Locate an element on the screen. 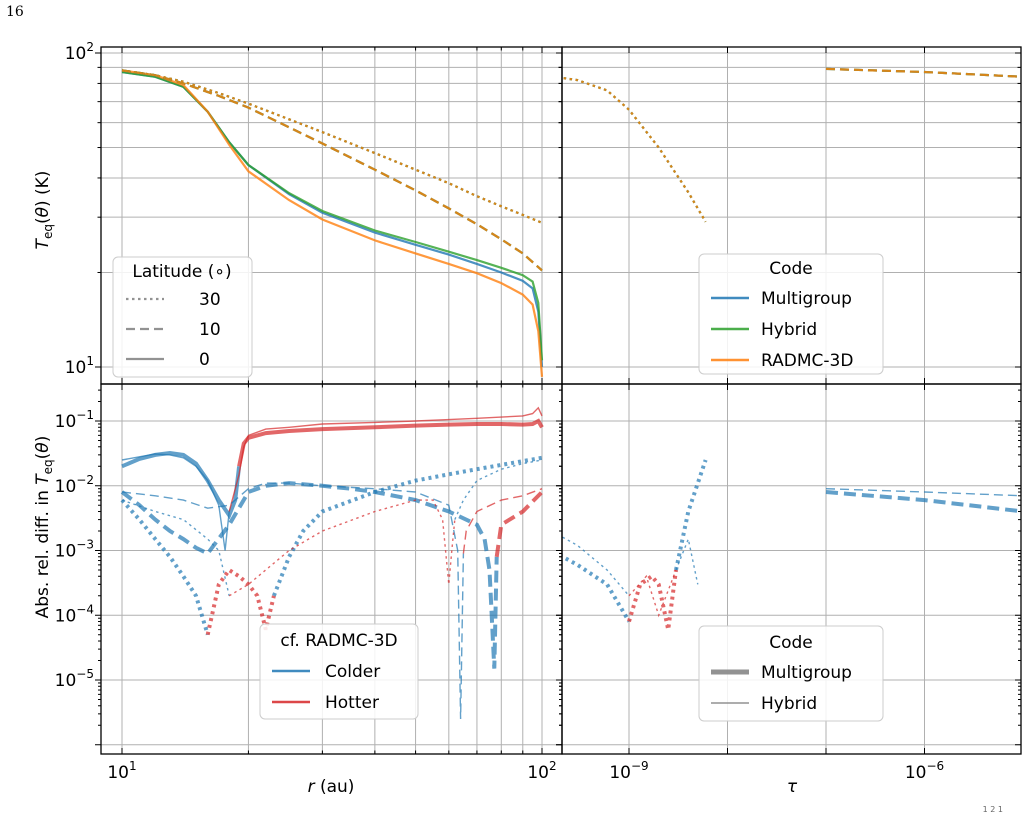 This screenshot has width=1033, height=818. bottom-ylabel: Abs. rel. diff. in Teq(θ) is located at coordinates (44, 527).